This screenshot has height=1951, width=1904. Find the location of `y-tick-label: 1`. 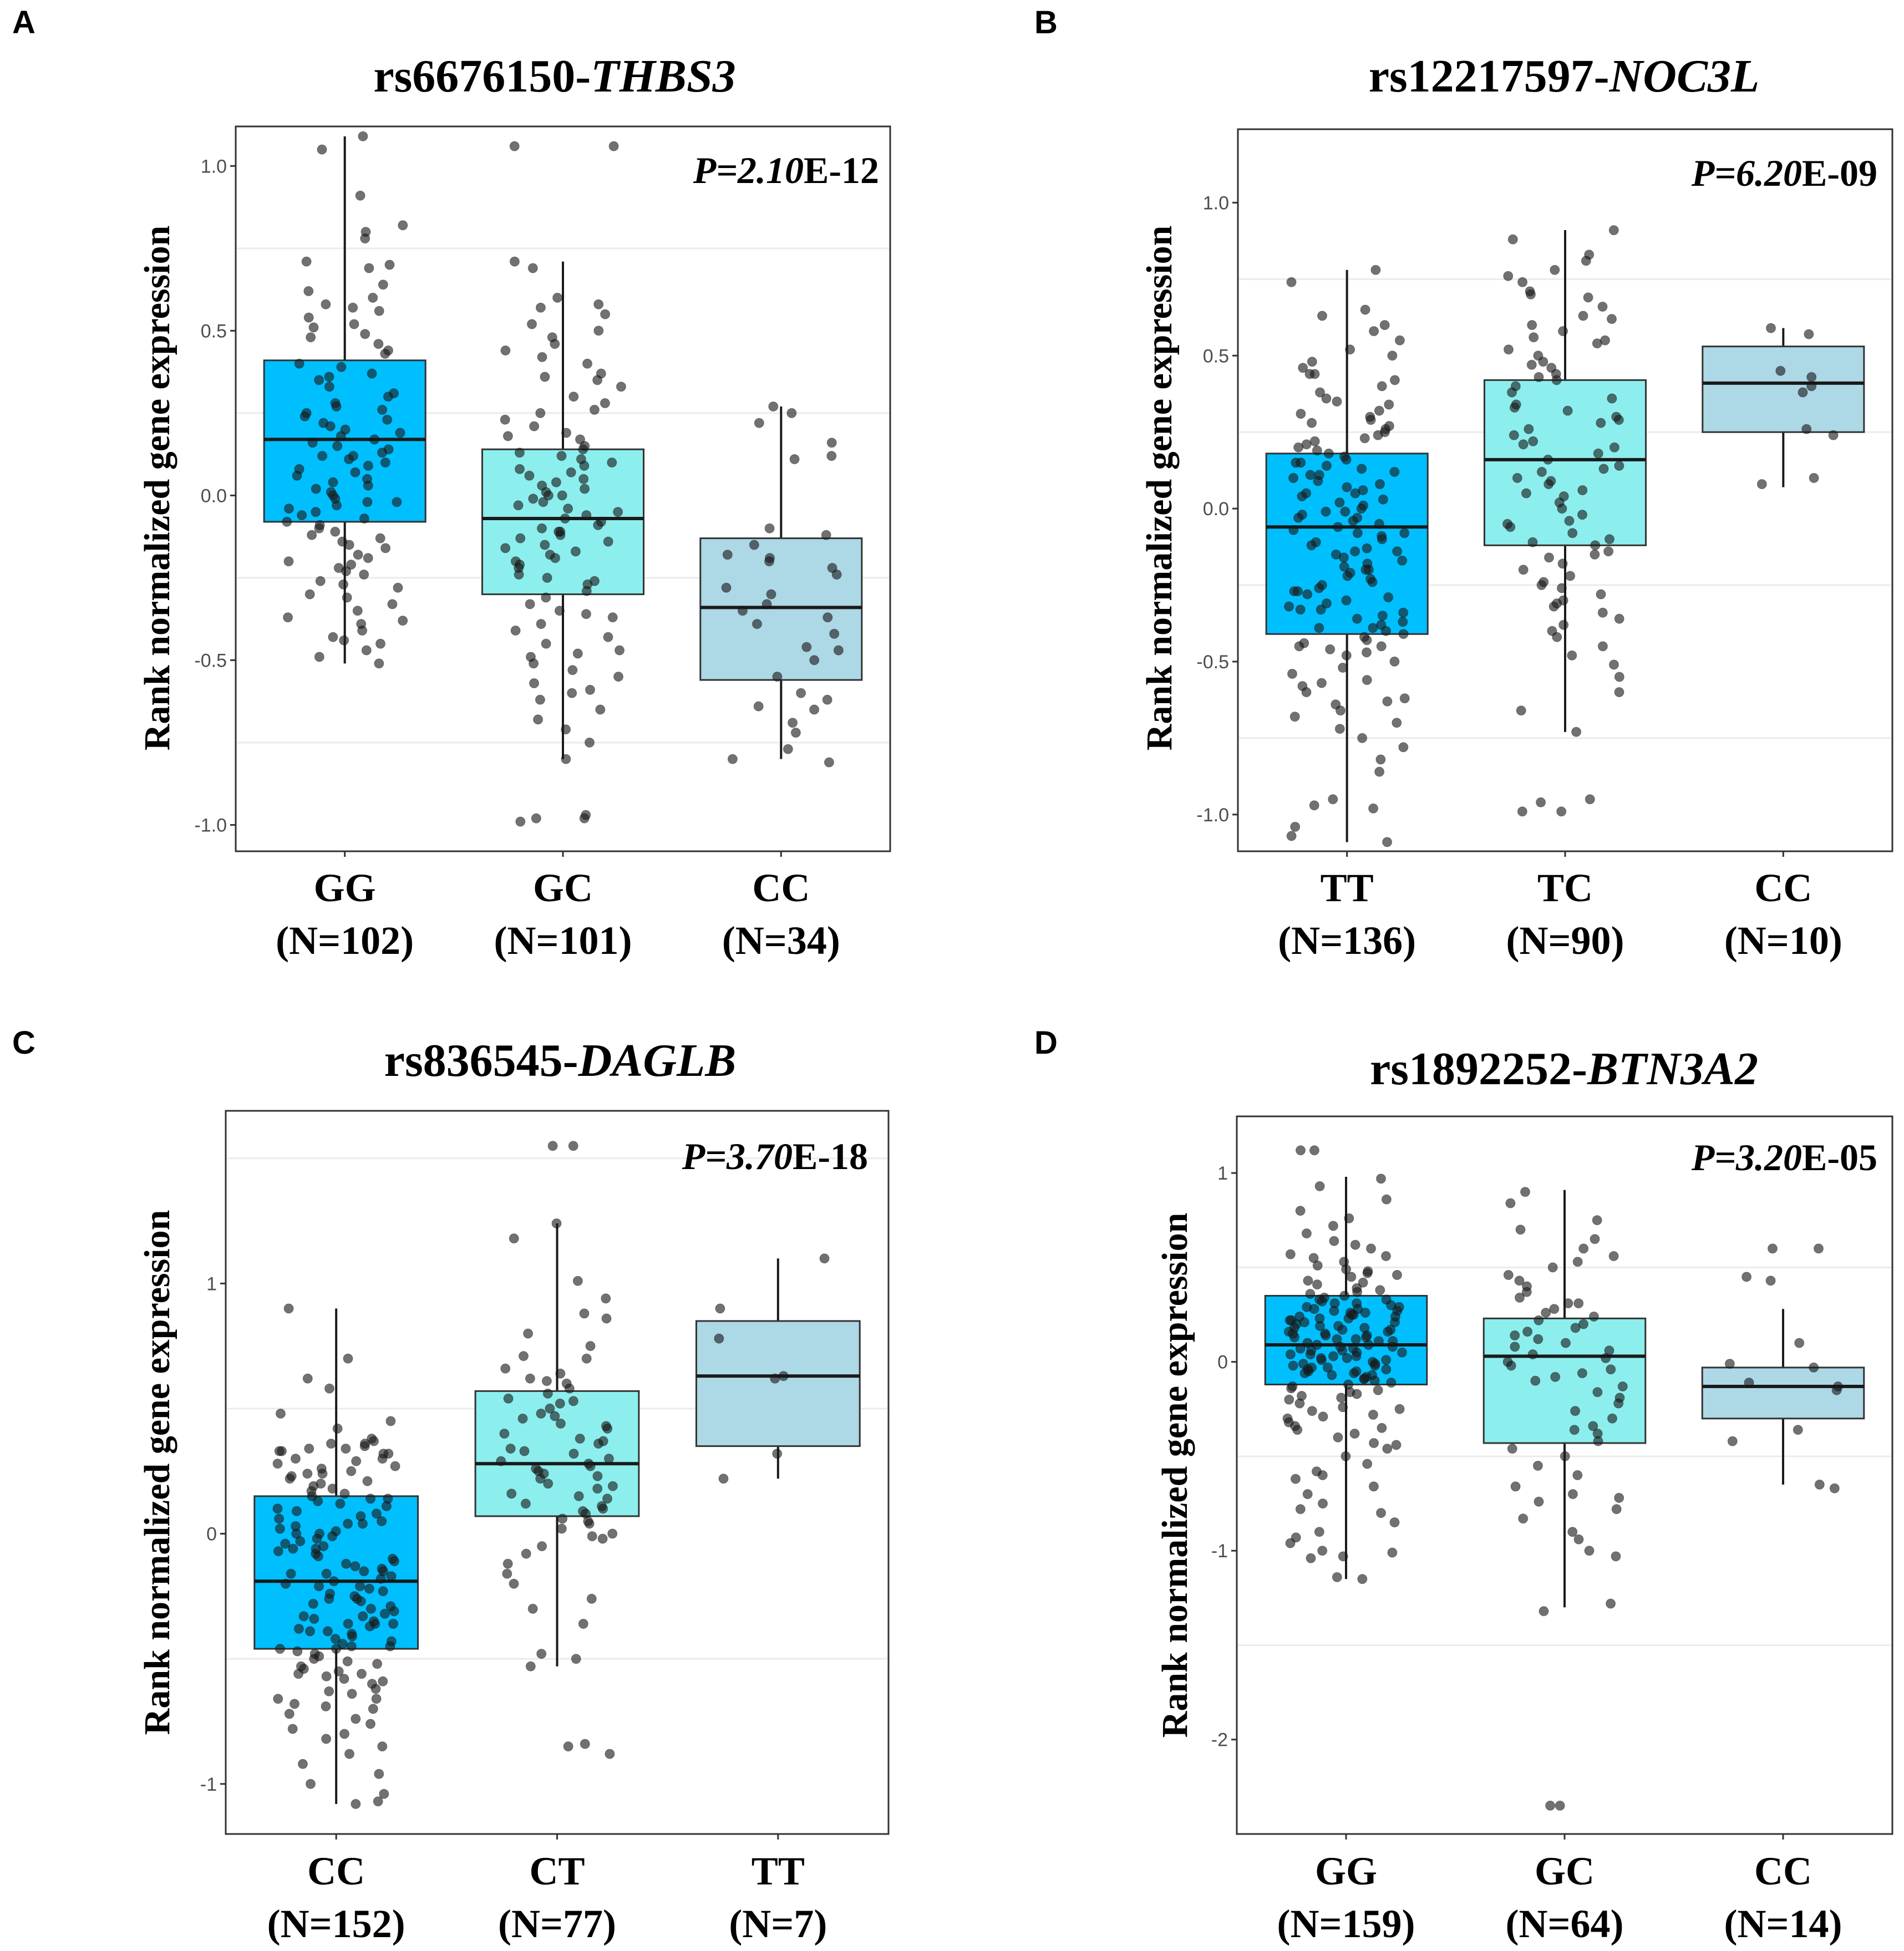

y-tick-label: 1 is located at coordinates (1222, 1174).